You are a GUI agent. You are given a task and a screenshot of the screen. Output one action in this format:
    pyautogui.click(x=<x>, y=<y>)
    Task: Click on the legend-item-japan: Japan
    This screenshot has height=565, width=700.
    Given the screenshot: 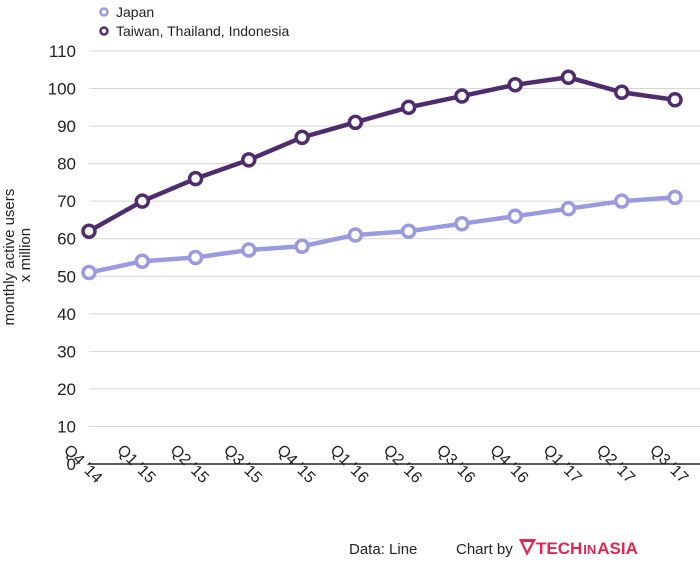 What is the action you would take?
    pyautogui.click(x=127, y=12)
    